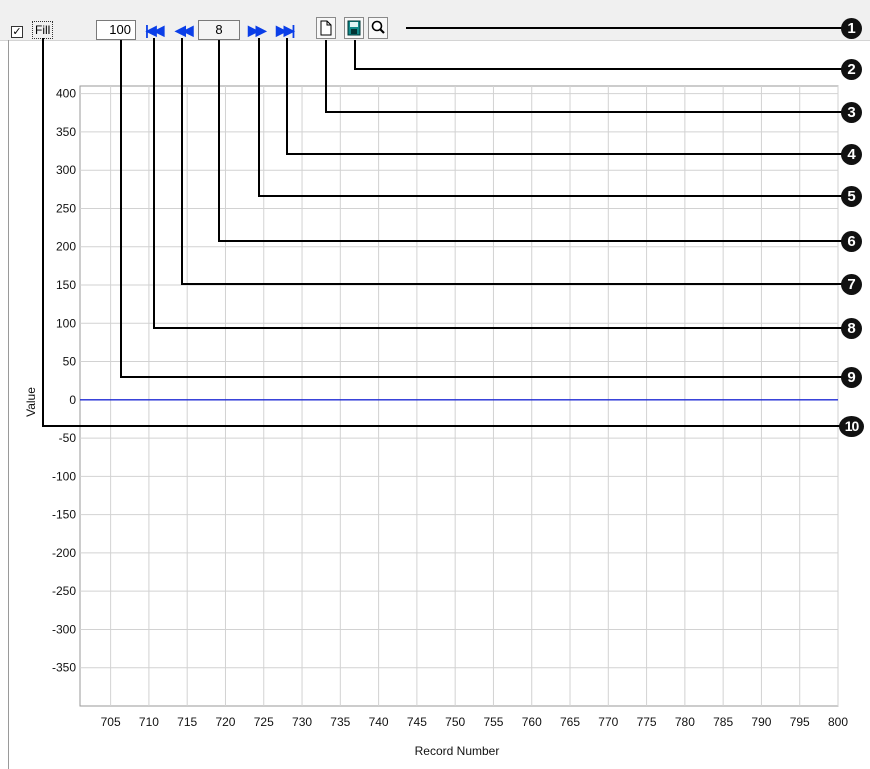 This screenshot has width=870, height=769. I want to click on x-tick-label: 770, so click(608, 722).